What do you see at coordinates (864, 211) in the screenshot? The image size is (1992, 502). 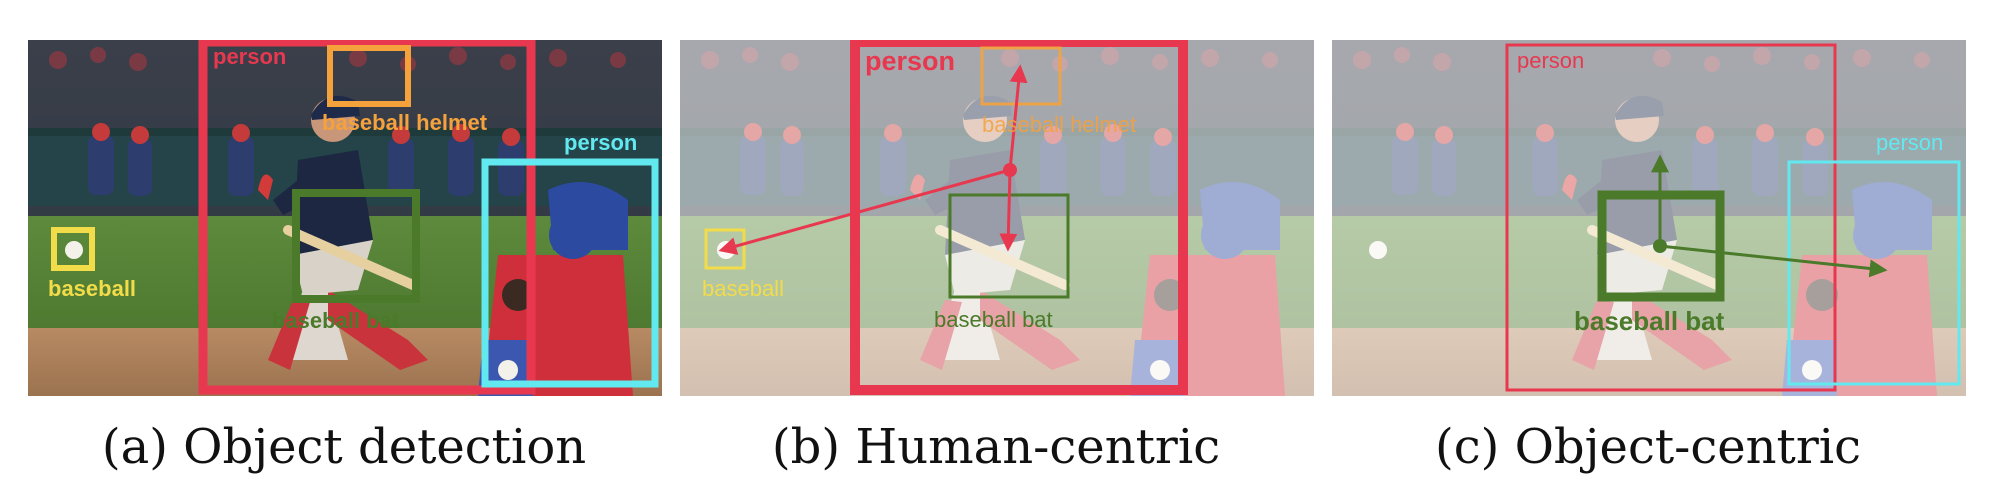 I see `arrow-to-baseball` at bounding box center [864, 211].